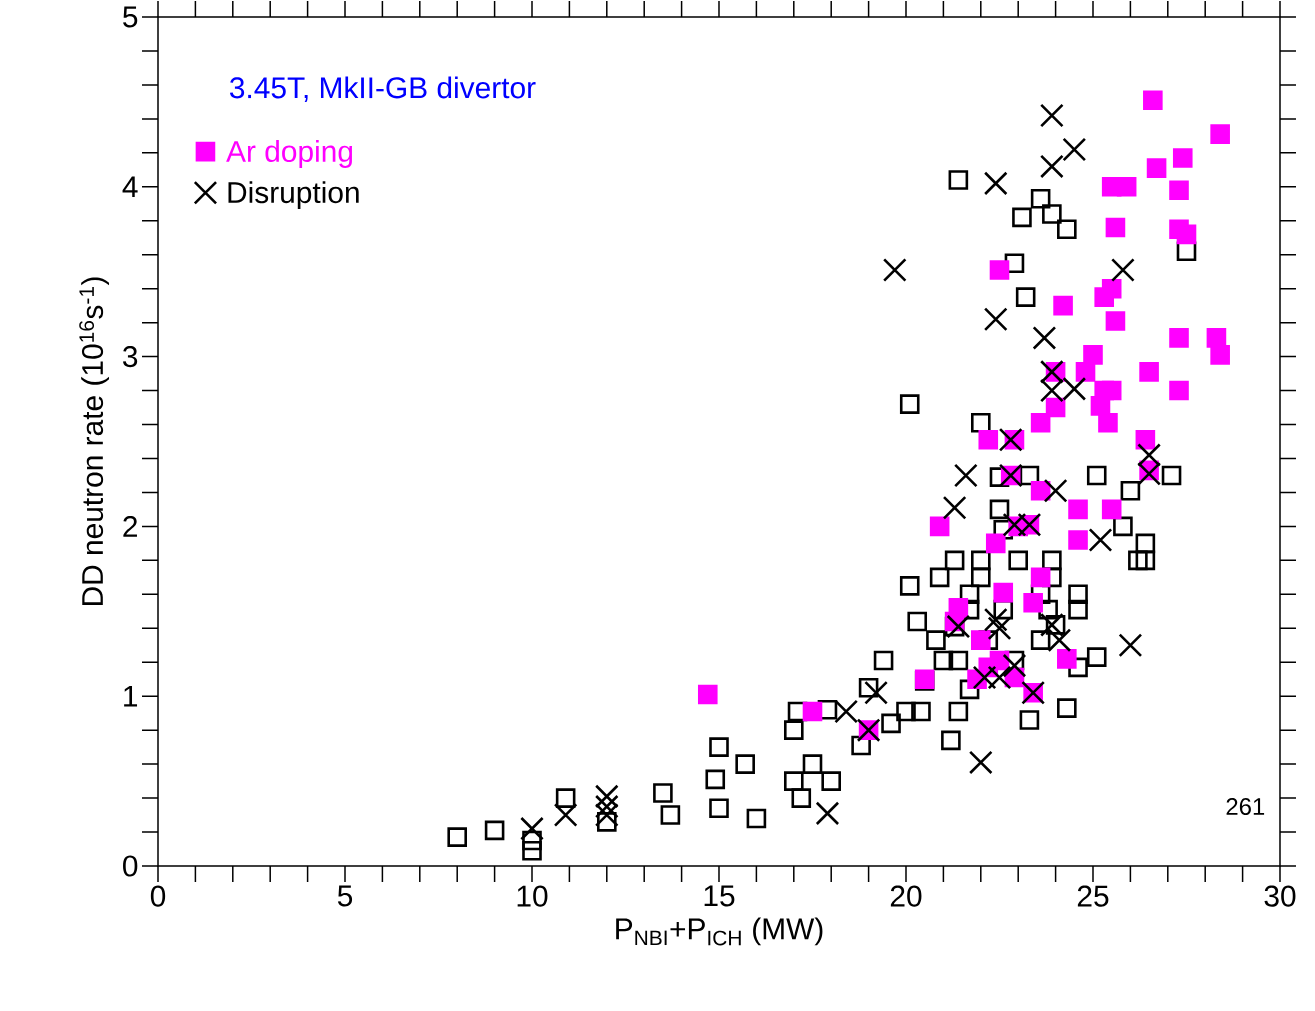 This screenshot has height=1011, width=1315. I want to click on x-tick-label: 5, so click(345, 896).